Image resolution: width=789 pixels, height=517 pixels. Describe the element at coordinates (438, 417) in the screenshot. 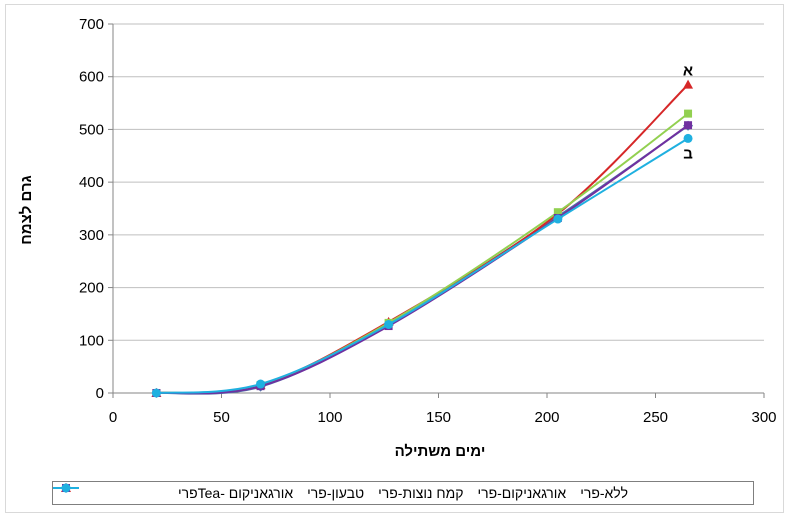

I see `x-tick-label: 150` at that location.